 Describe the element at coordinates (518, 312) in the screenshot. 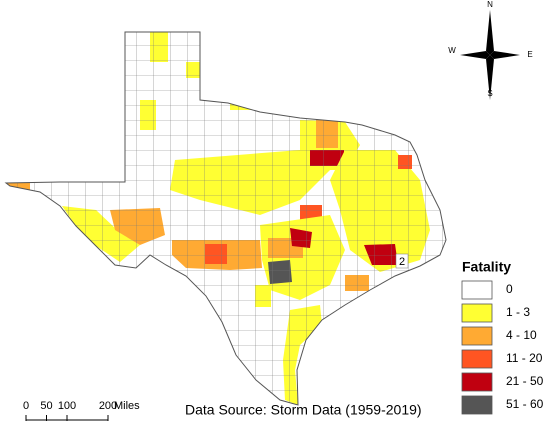

I see `legend-label: 1 - 3` at that location.